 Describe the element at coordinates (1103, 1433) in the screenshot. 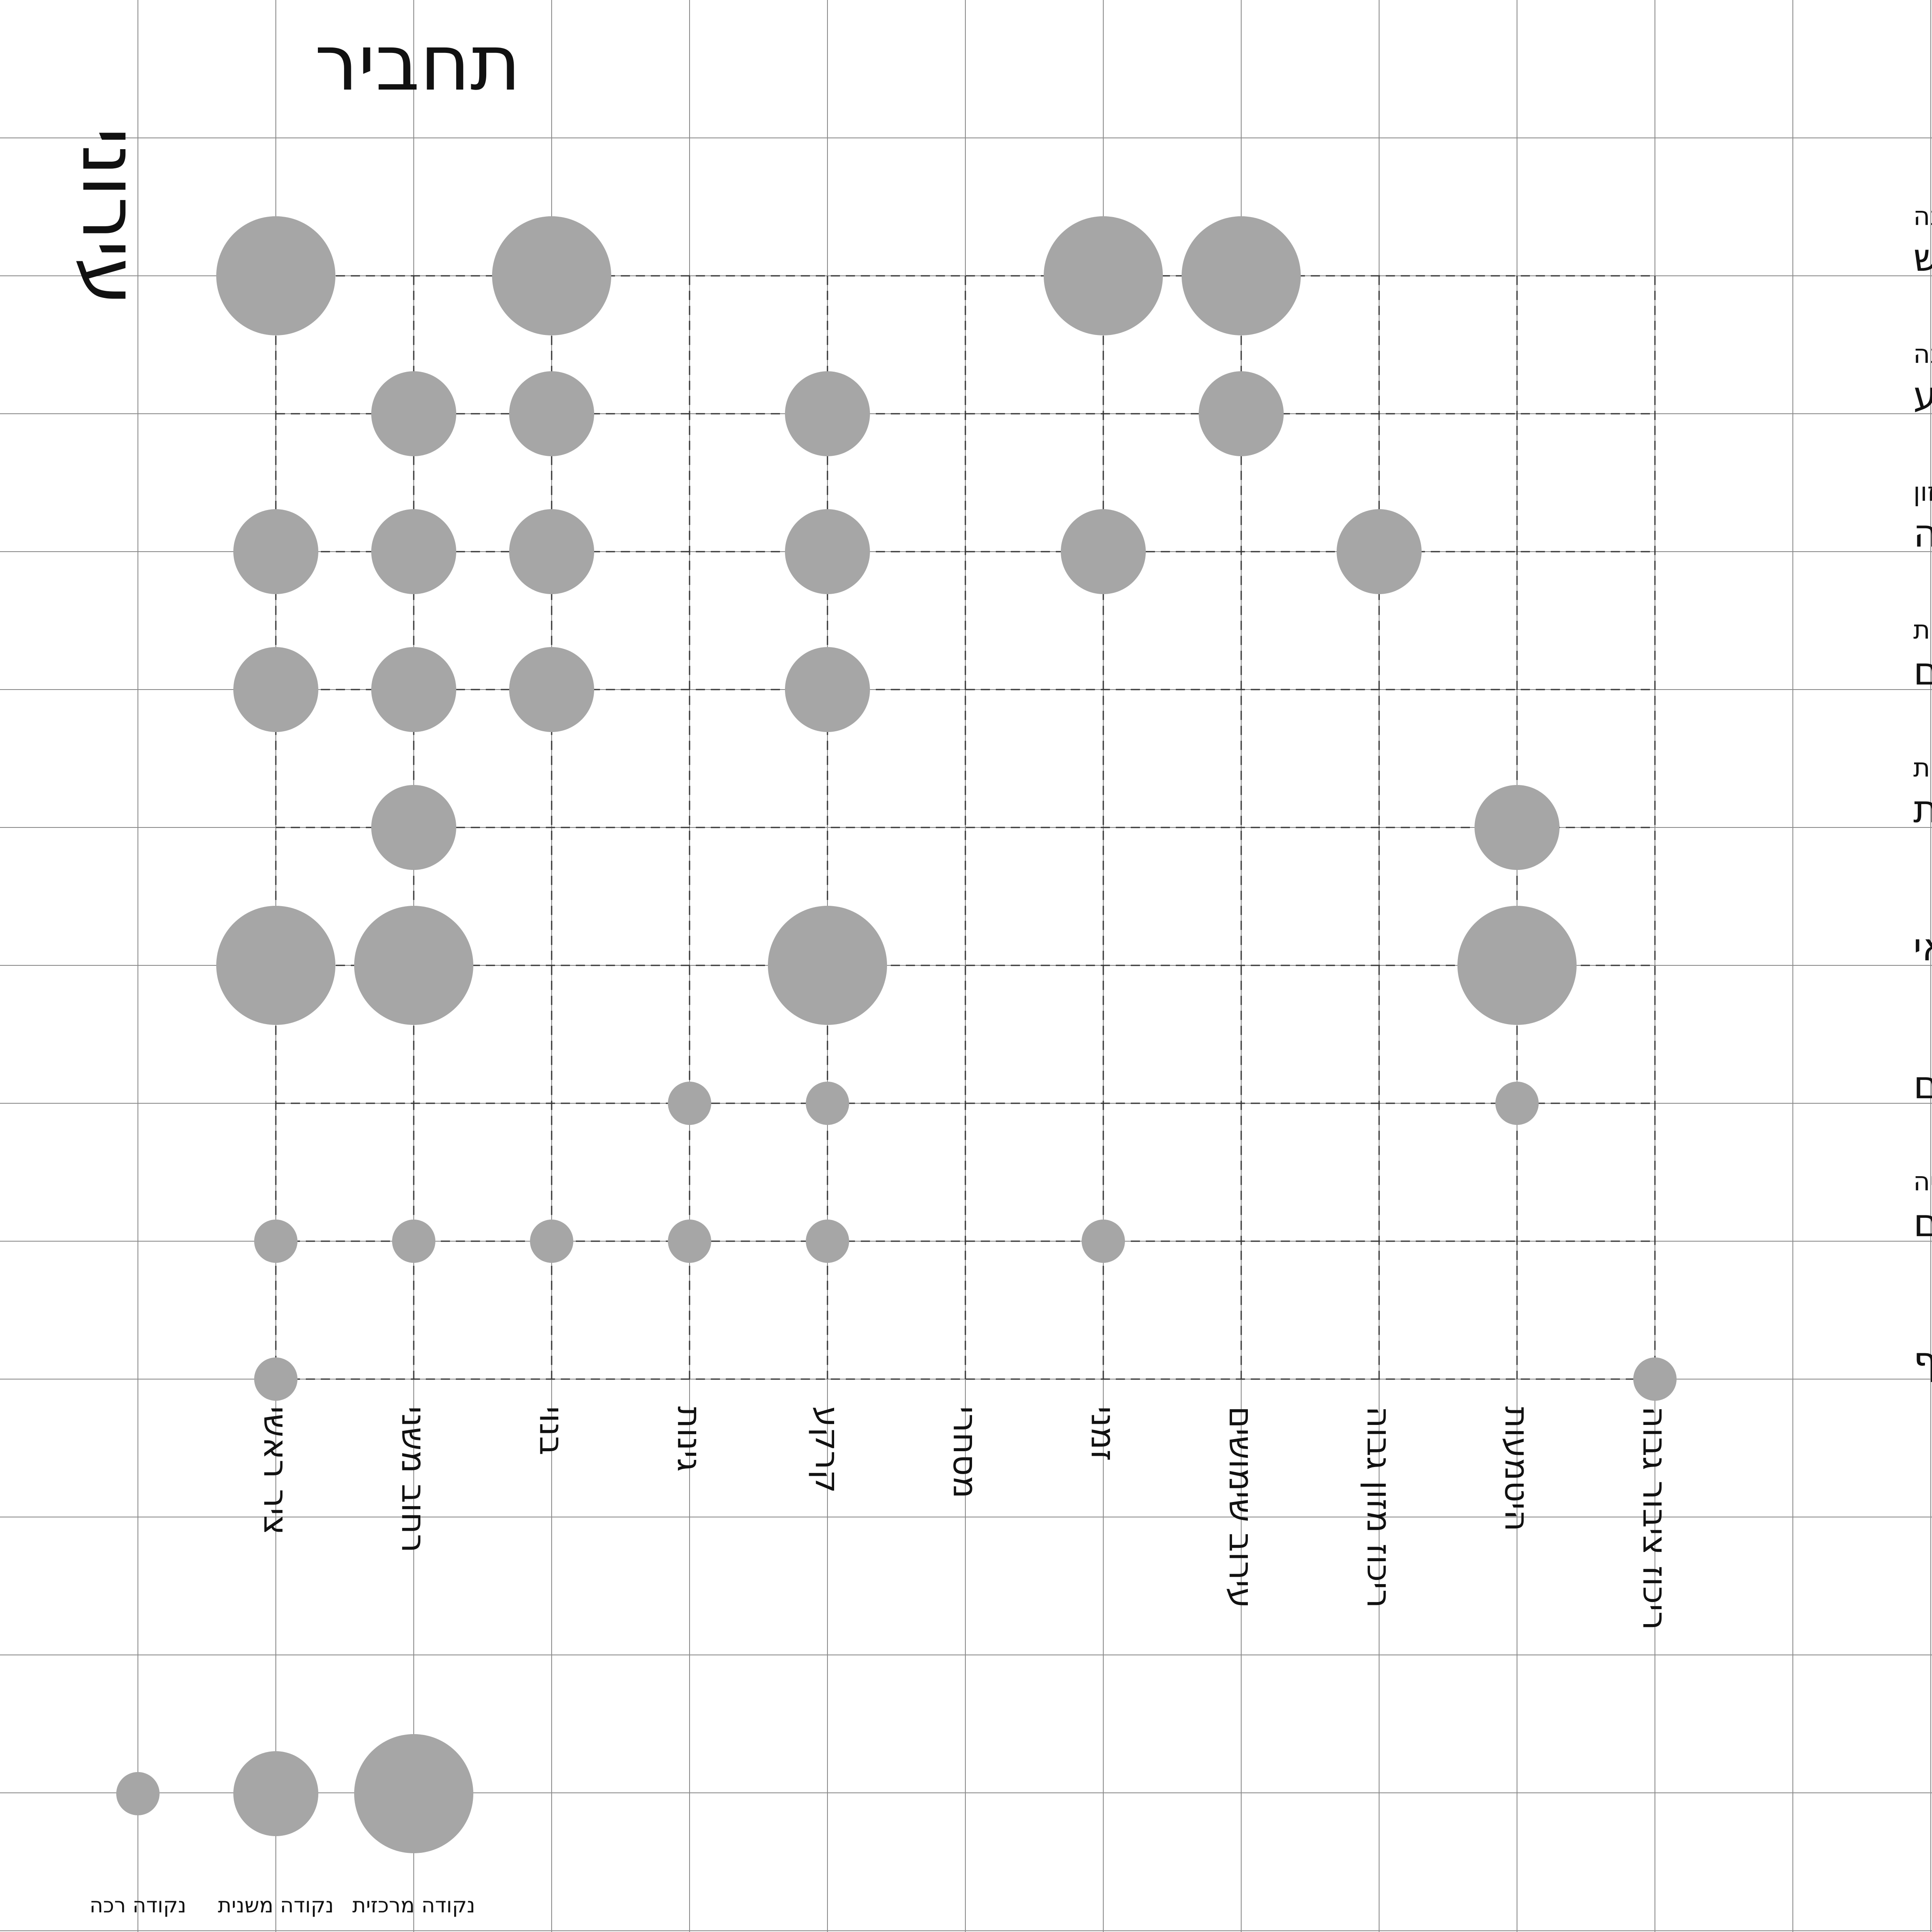

I see `column-label: זמני` at that location.